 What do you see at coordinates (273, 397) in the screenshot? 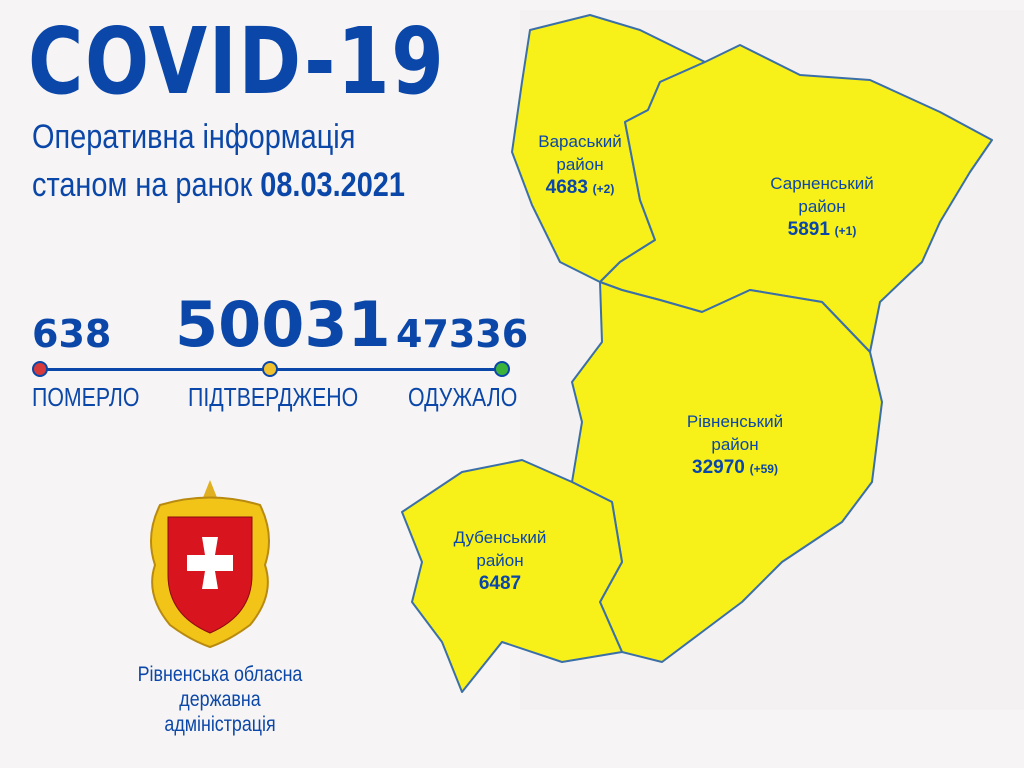
I see `confirmed-label: ПІДТВЕРДЖЕНО` at bounding box center [273, 397].